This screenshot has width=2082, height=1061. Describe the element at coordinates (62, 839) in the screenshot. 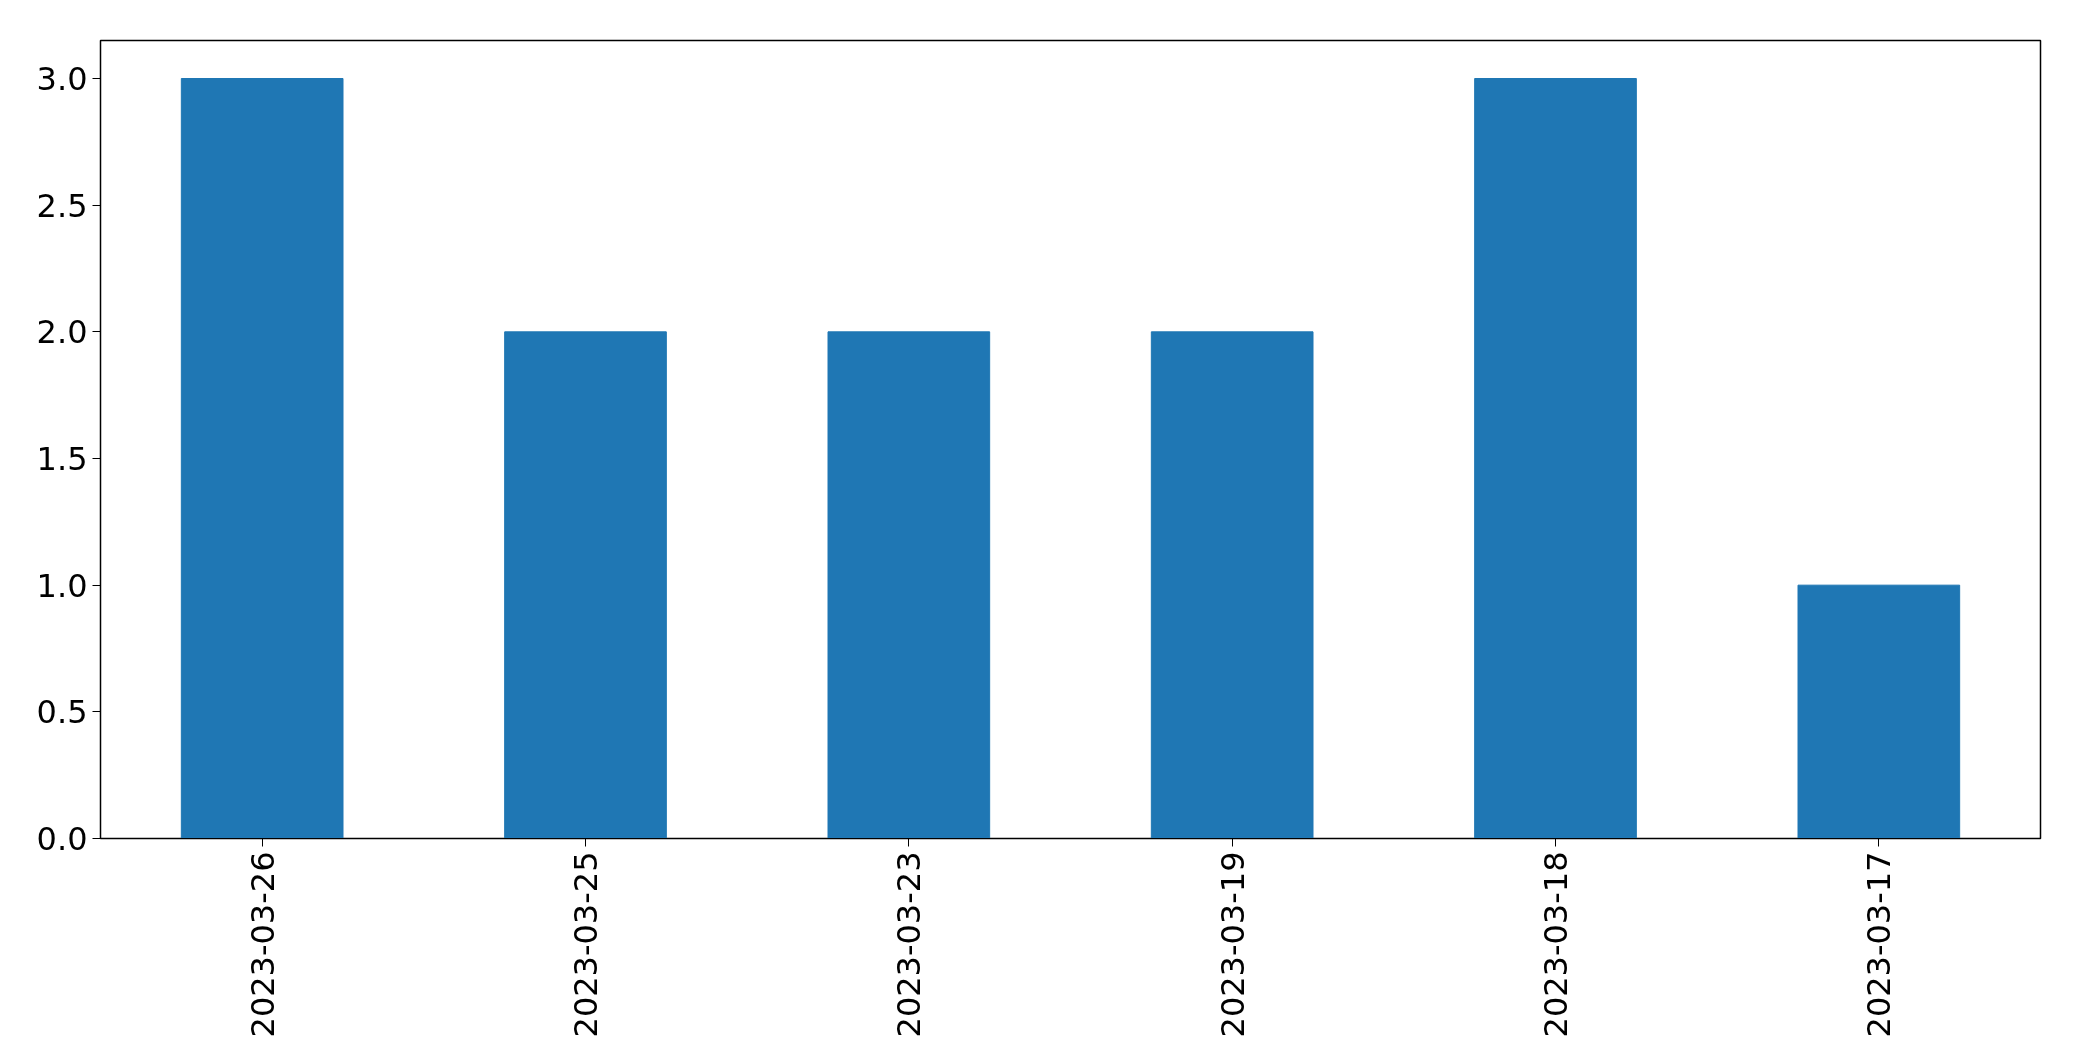

I see `y-tick-label: 0.0` at that location.